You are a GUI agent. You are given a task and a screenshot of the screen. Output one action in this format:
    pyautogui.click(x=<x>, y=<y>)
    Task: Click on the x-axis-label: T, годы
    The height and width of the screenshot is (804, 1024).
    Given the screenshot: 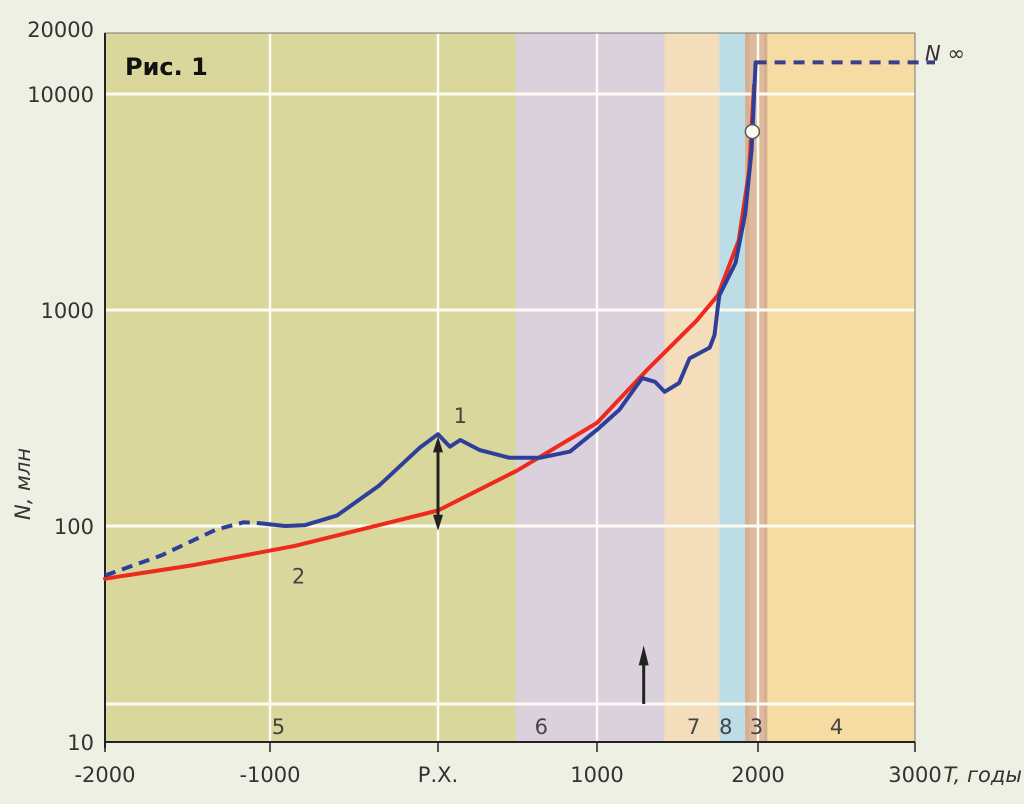 What is the action you would take?
    pyautogui.click(x=982, y=775)
    